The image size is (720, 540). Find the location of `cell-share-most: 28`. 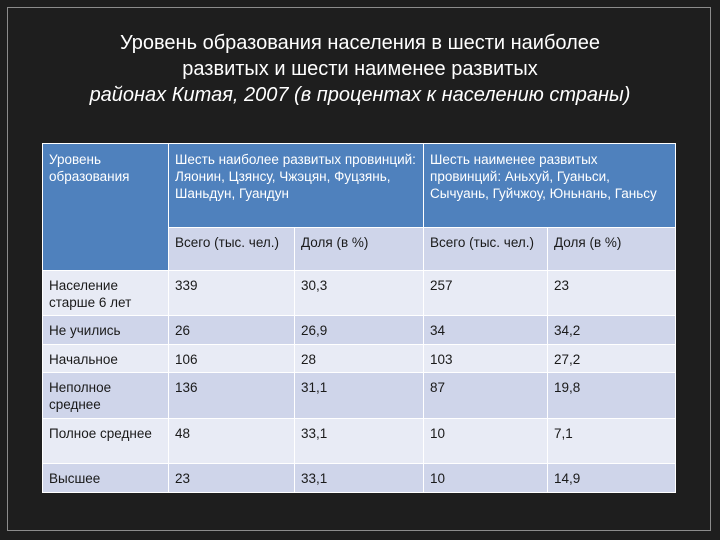

cell-share-most: 28 is located at coordinates (359, 358).